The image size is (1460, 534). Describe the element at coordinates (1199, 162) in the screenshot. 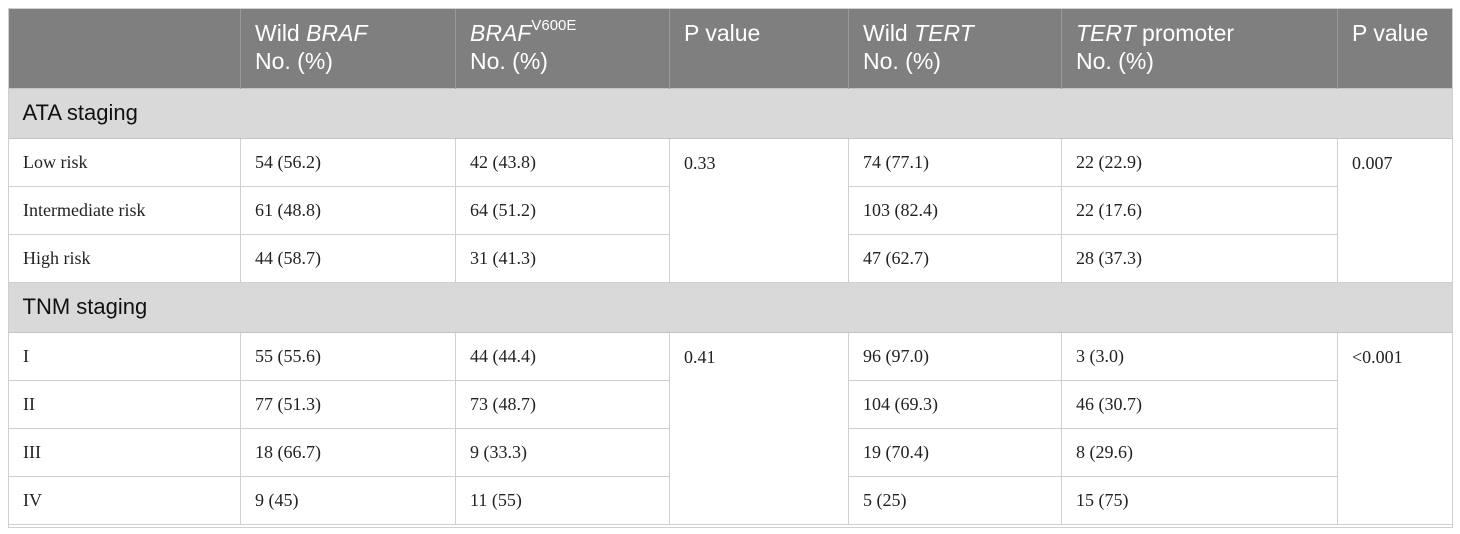

I see `tert-promoter-cell: 22 (22.9)` at that location.